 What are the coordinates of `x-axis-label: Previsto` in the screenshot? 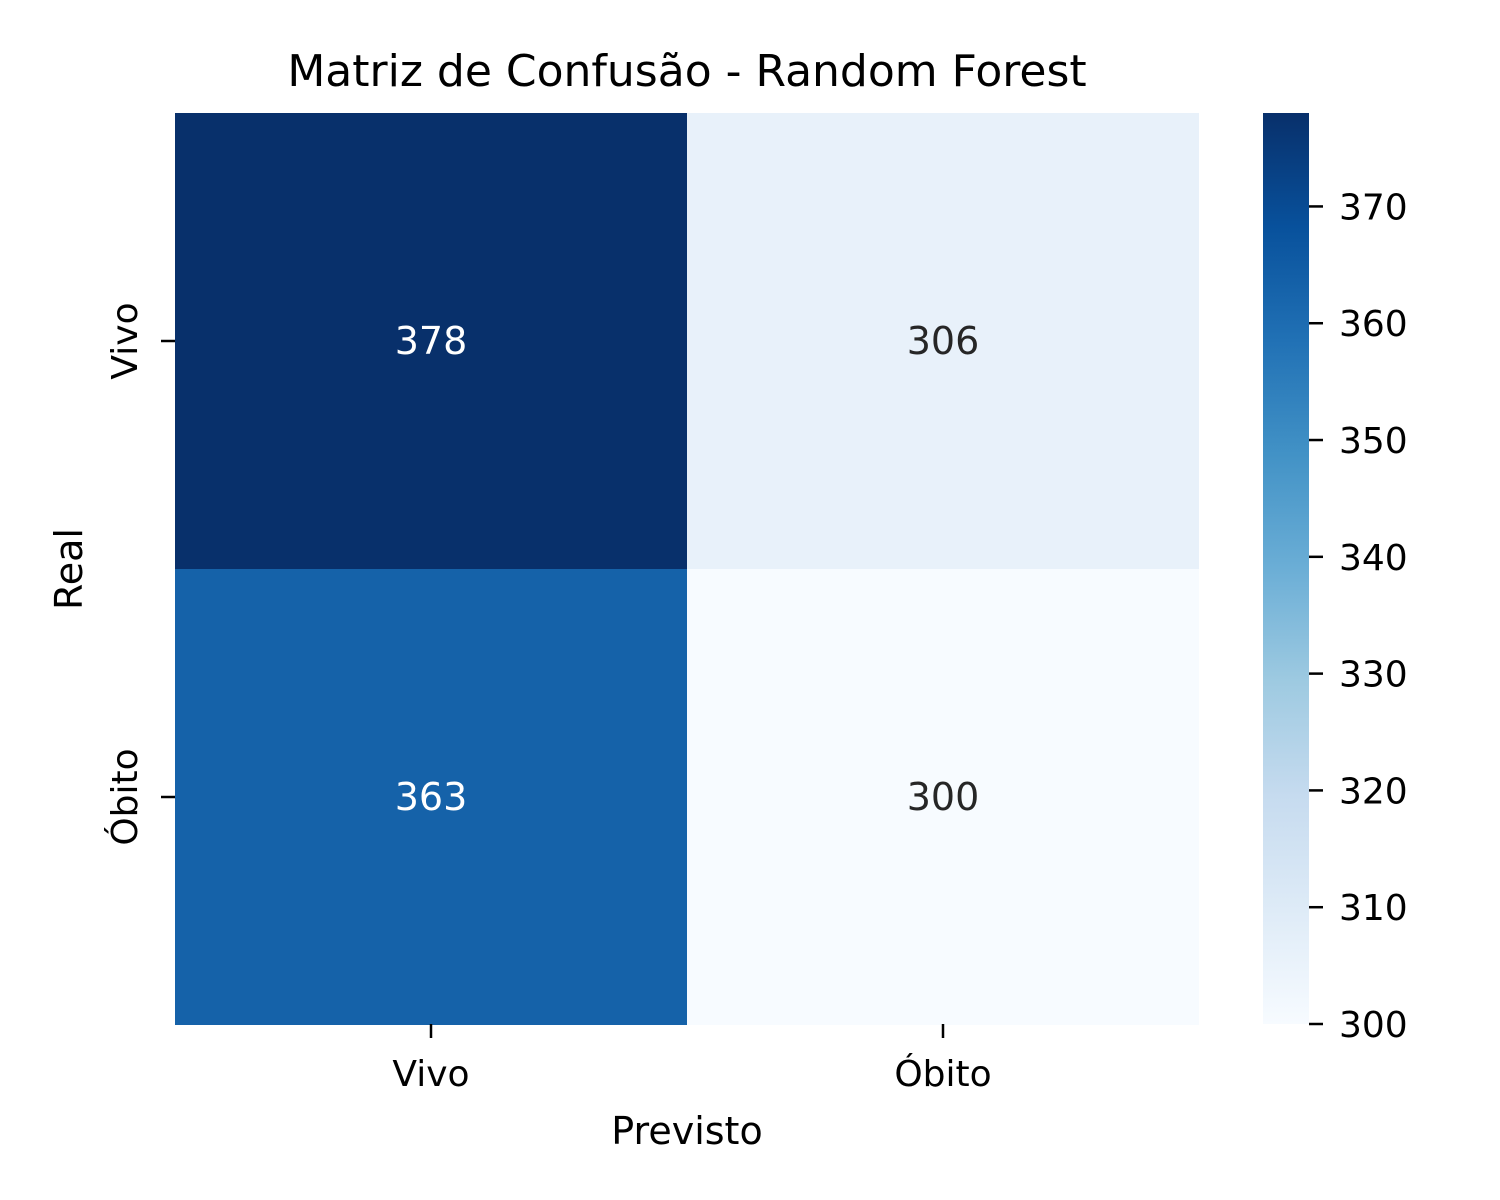 It's located at (686, 1131).